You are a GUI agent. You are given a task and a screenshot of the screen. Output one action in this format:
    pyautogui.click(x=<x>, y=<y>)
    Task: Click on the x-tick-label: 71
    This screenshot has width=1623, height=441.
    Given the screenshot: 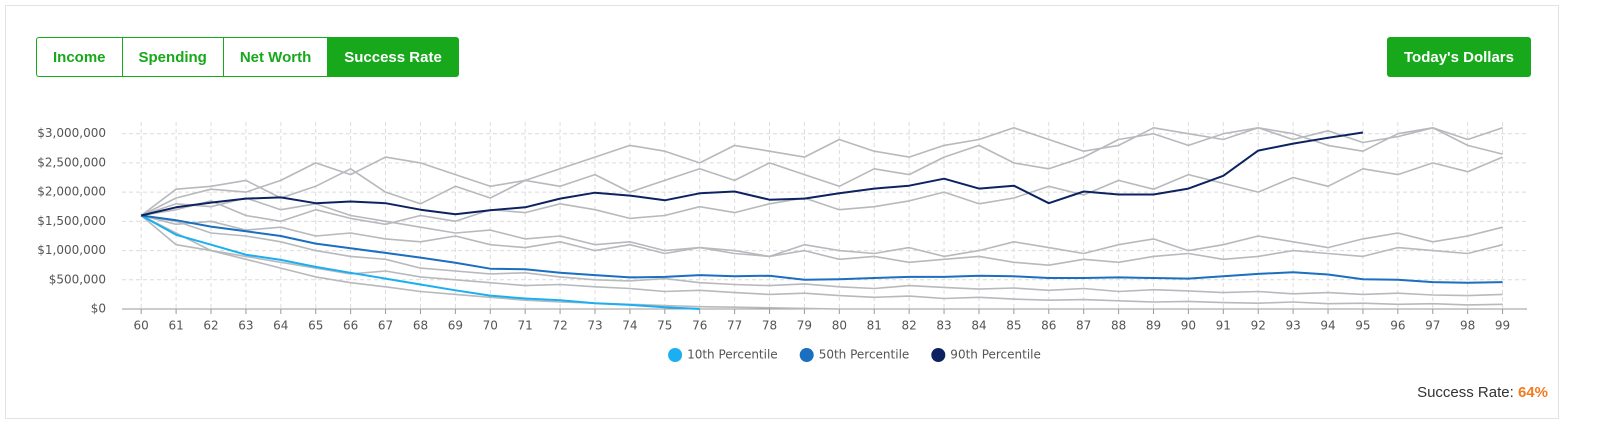 What is the action you would take?
    pyautogui.click(x=525, y=326)
    